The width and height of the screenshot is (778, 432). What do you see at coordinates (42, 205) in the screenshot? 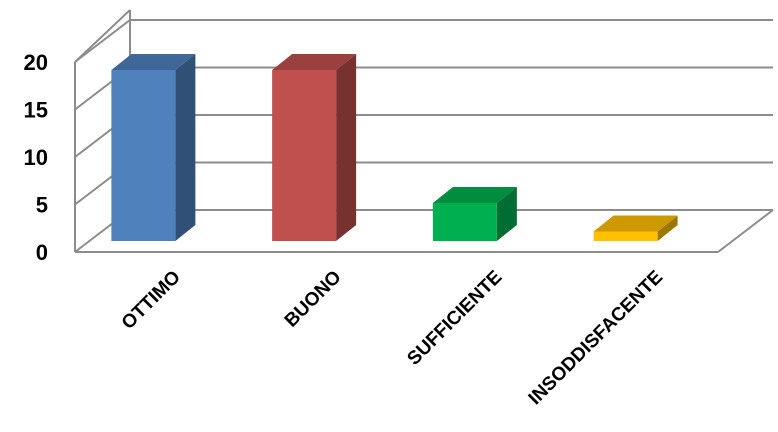
I see `y-tick-label: 5` at bounding box center [42, 205].